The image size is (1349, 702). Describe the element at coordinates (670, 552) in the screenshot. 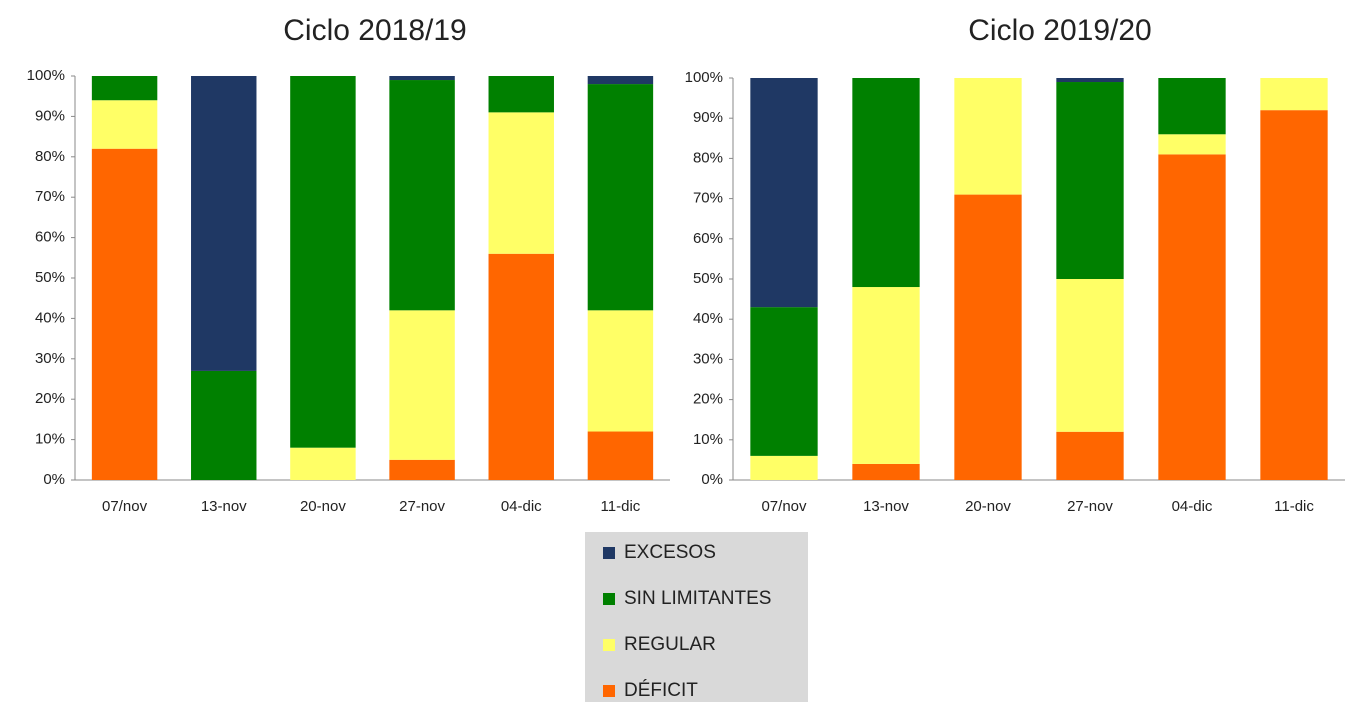

I see `legend-label: EXCESOS` at that location.